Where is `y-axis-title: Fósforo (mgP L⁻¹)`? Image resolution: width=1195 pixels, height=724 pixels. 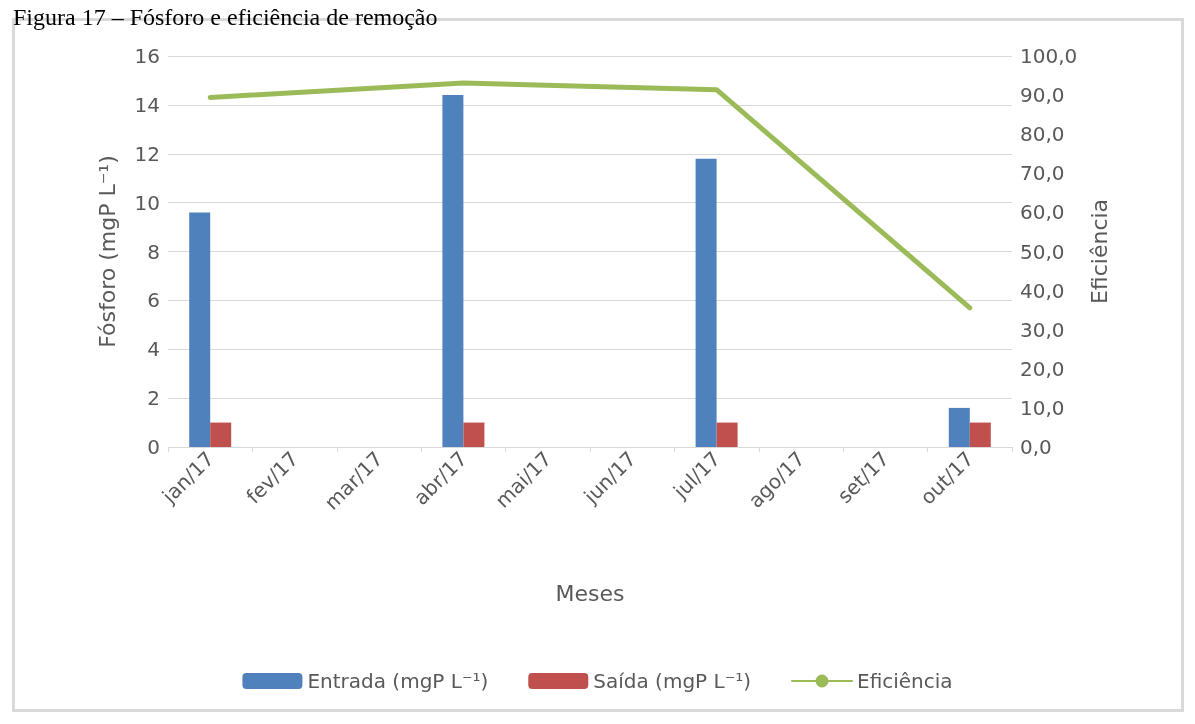
y-axis-title: Fósforo (mgP L⁻¹) is located at coordinates (107, 251).